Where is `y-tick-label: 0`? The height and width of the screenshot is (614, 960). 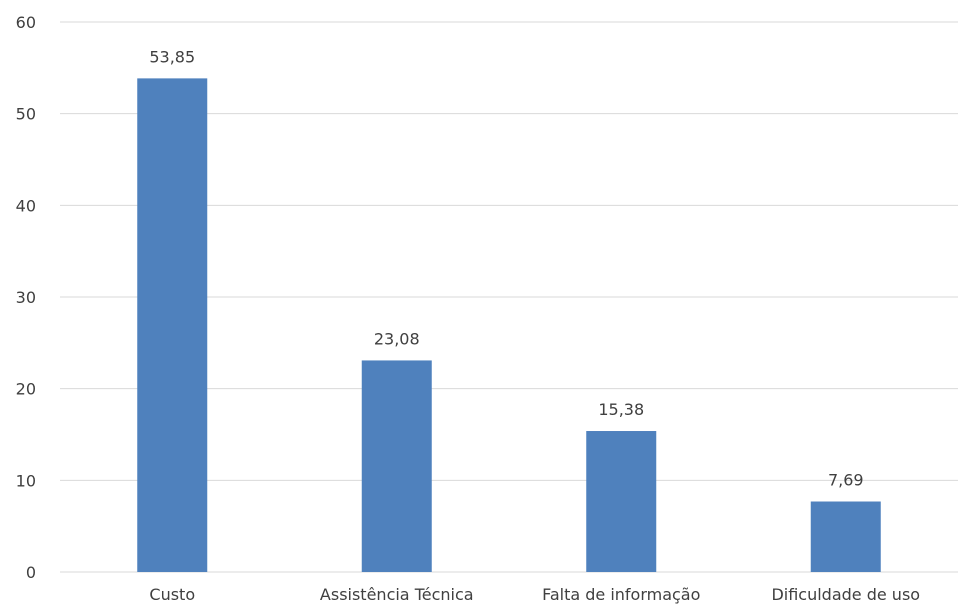
y-tick-label: 0 is located at coordinates (31, 572).